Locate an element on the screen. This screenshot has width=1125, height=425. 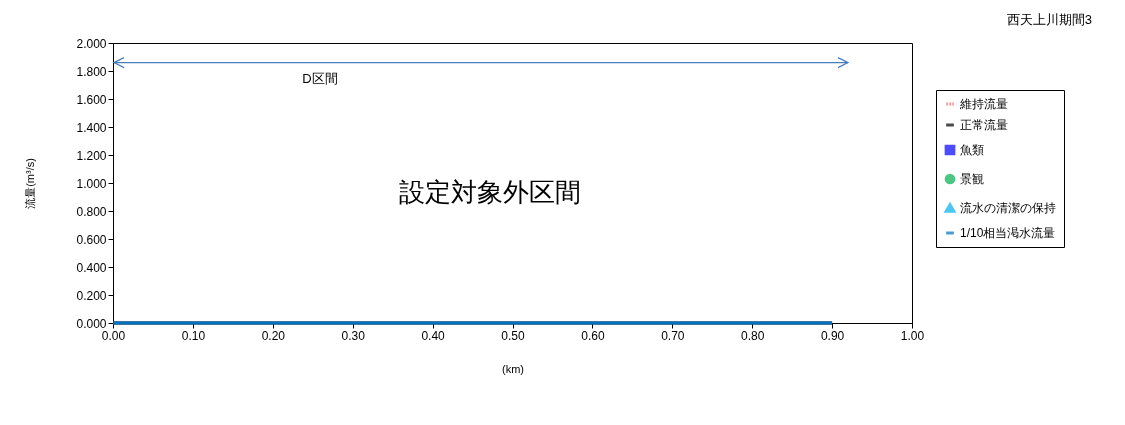
y-tick-label: 0.800 is located at coordinates (91, 211).